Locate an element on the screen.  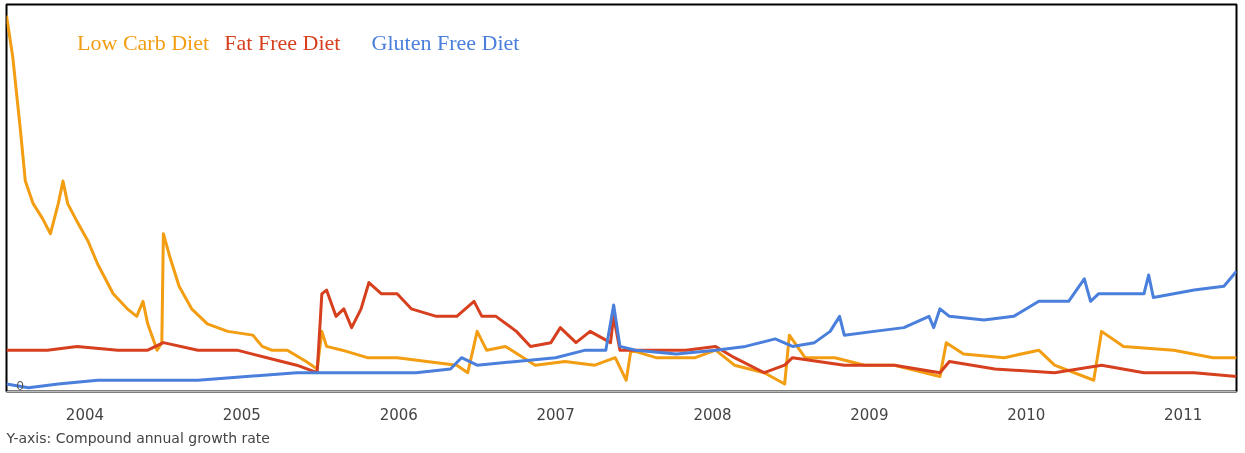
text: Gluten Free Diet is located at coordinates (445, 42).